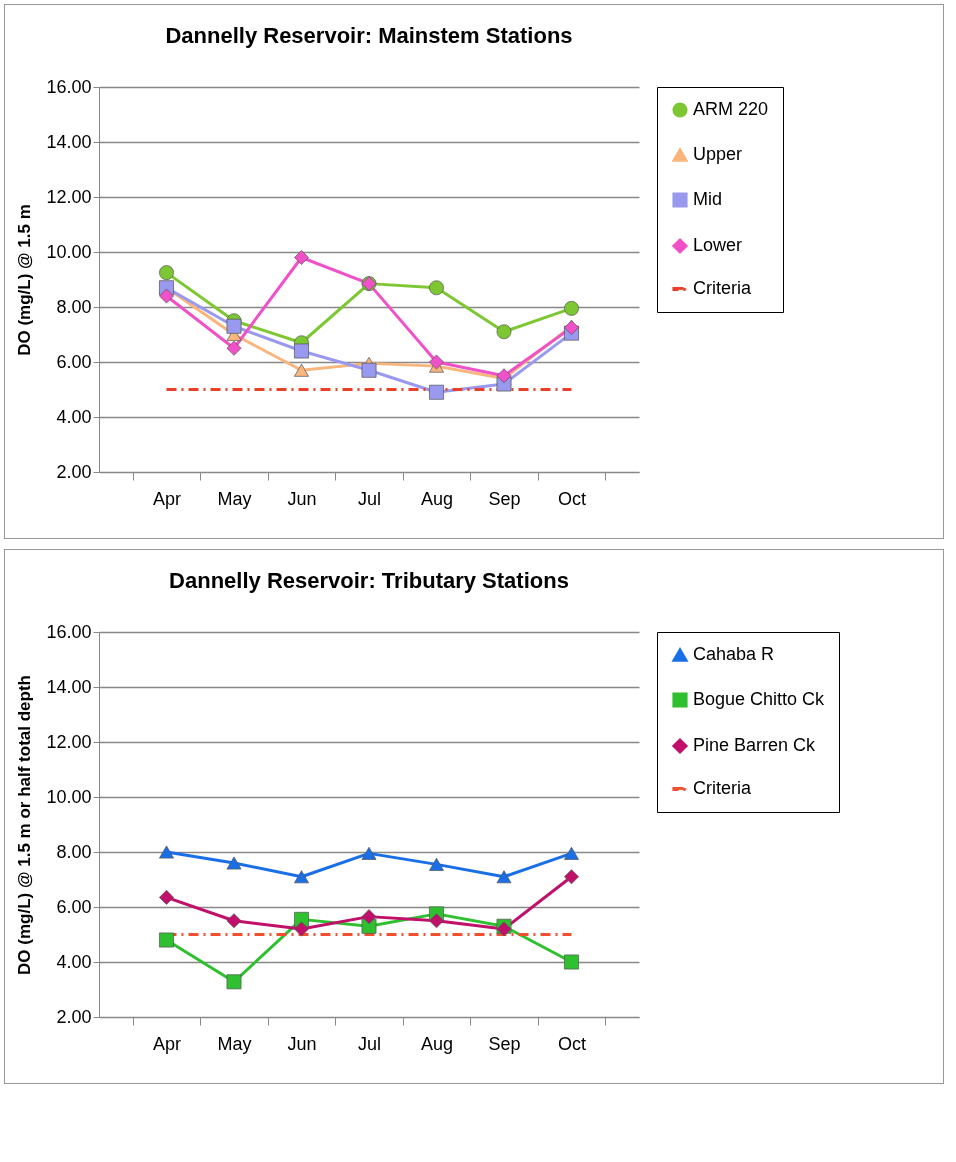  Describe the element at coordinates (369, 580) in the screenshot. I see `chart-title: Dannelly Reservoir: Tributary Stations` at that location.